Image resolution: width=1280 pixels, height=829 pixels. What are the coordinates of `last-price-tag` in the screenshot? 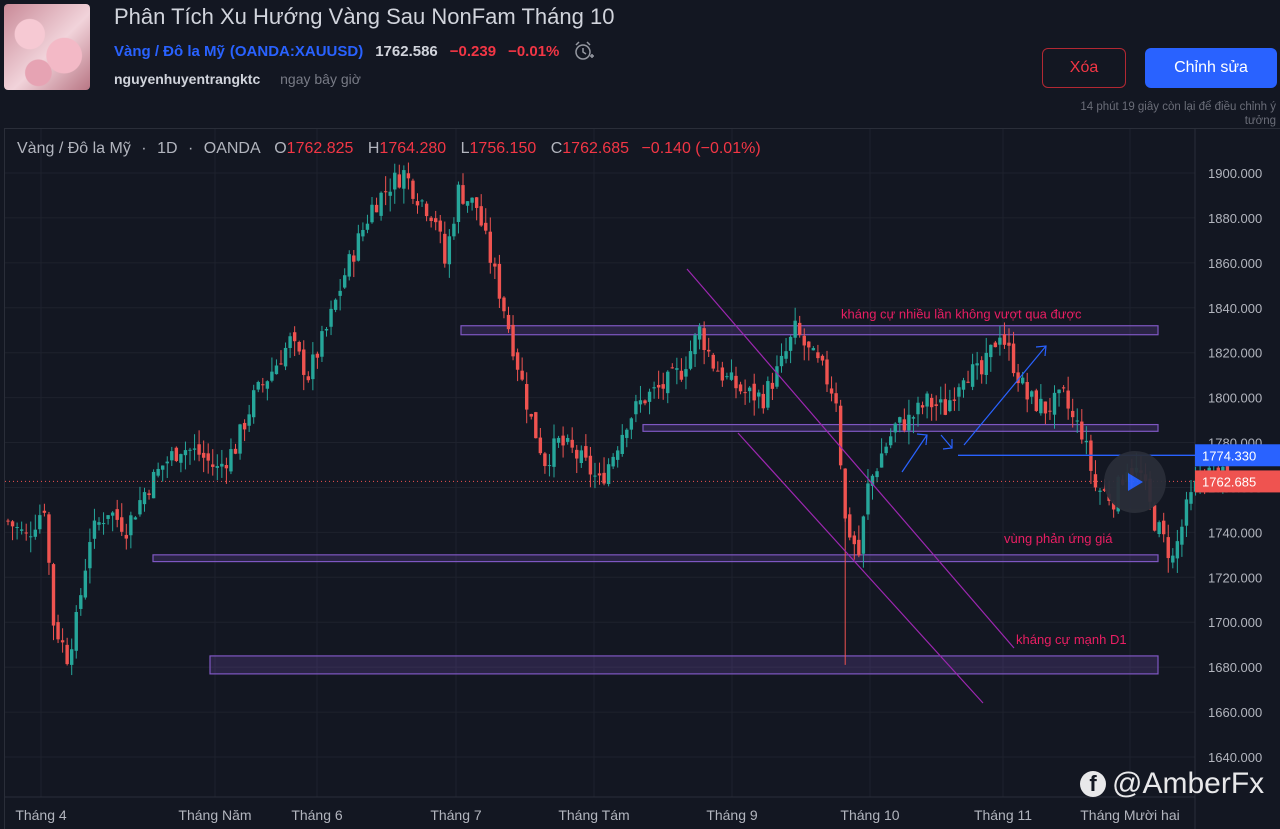 It's located at (1237, 481).